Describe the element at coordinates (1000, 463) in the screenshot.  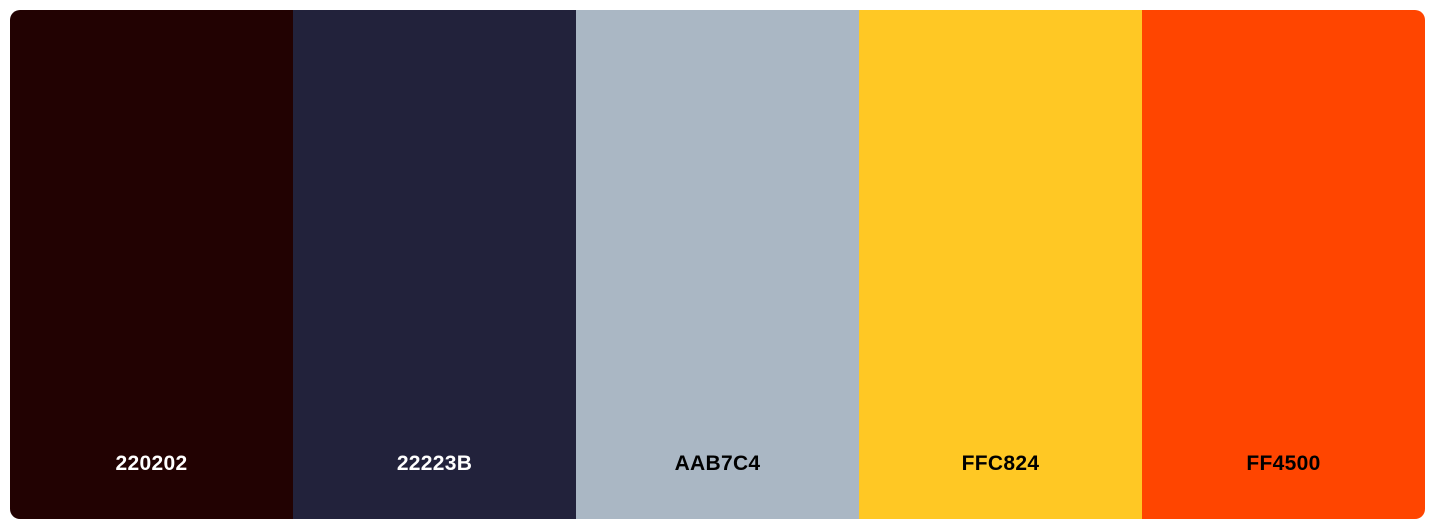
I see `swatch-hex-label: FFC824` at that location.